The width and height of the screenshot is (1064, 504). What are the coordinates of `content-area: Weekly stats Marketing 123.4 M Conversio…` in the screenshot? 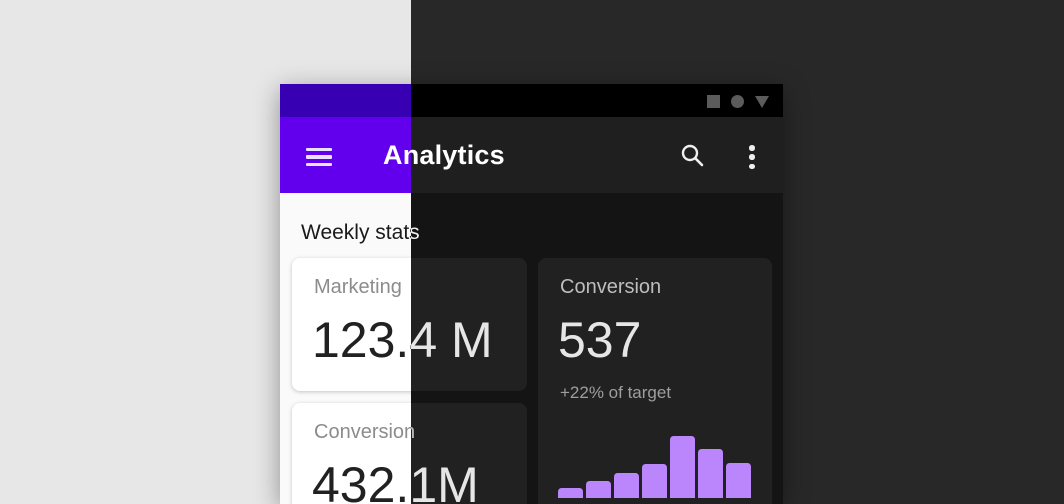 It's located at (386, 348).